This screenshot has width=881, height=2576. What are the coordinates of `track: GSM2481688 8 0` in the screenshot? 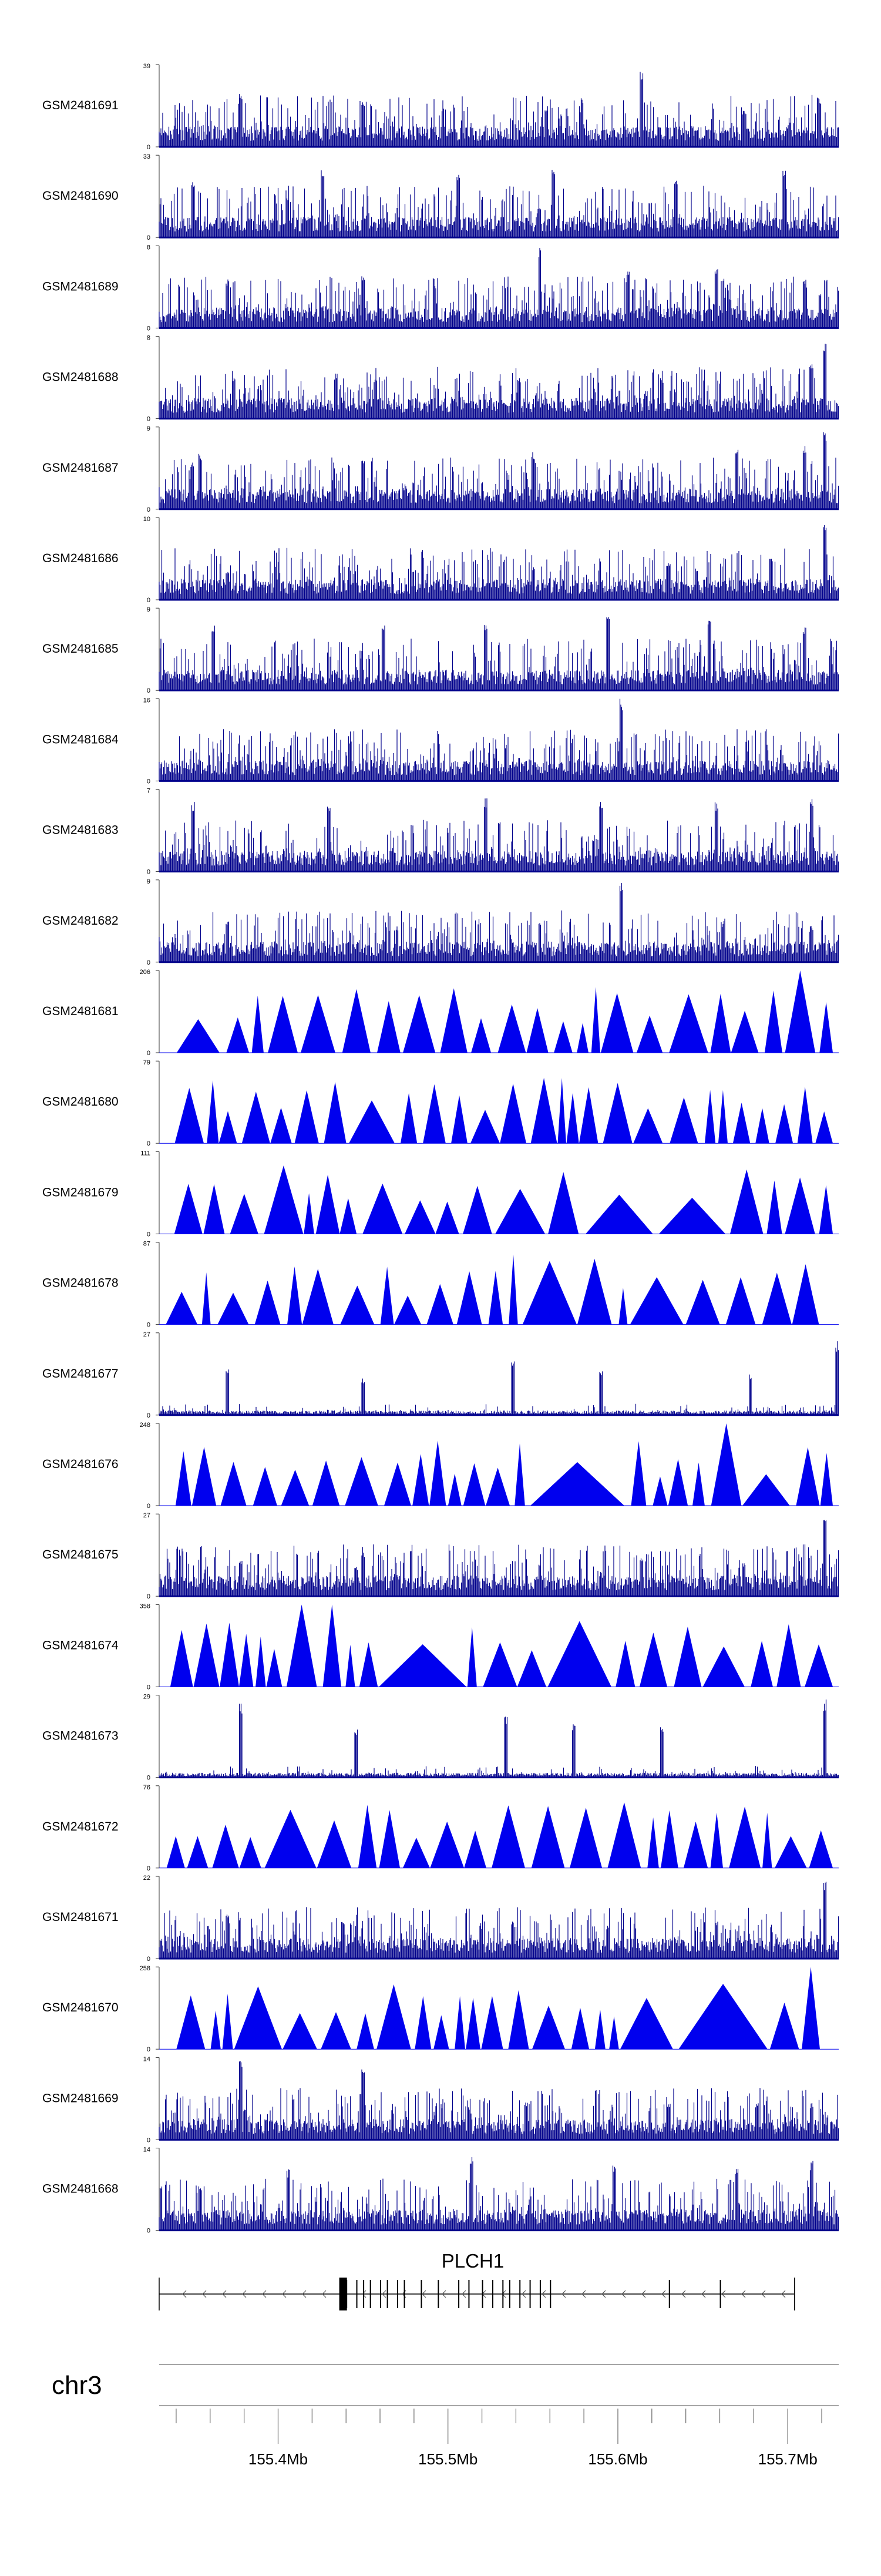 It's located at (441, 379).